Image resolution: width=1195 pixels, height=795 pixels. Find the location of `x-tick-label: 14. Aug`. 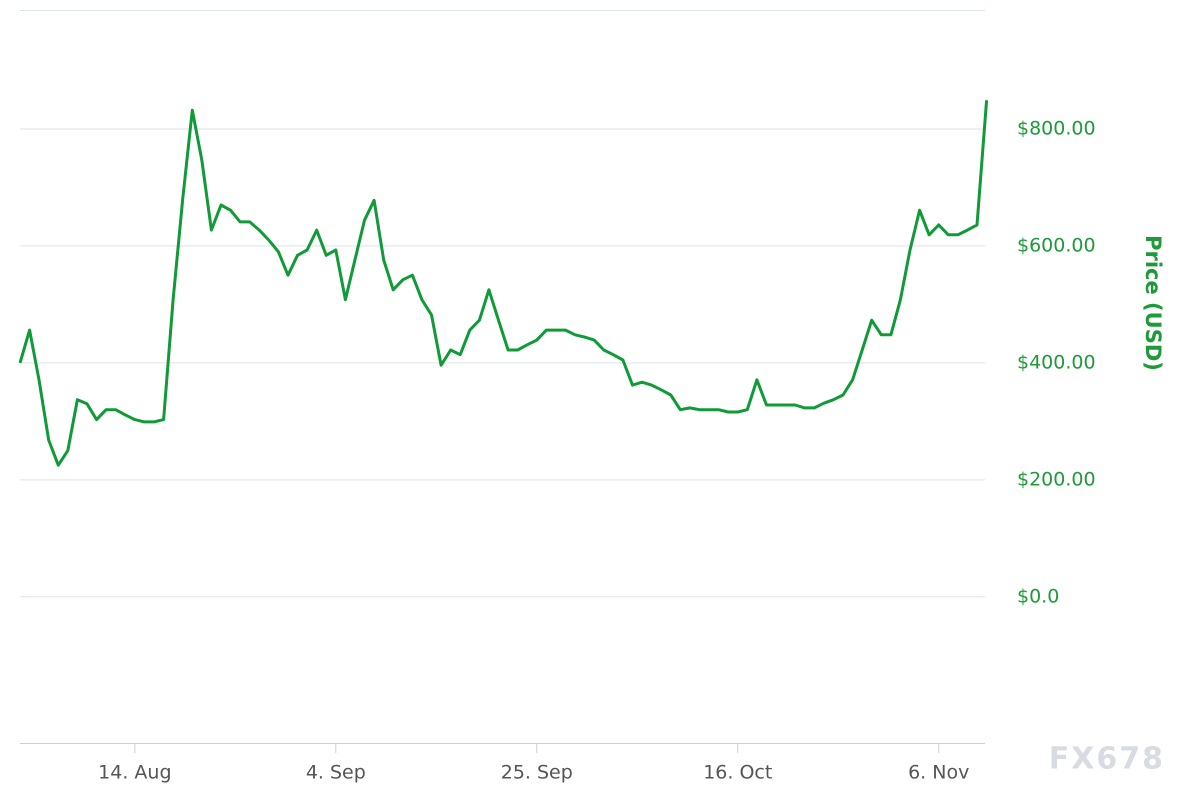

x-tick-label: 14. Aug is located at coordinates (134, 773).